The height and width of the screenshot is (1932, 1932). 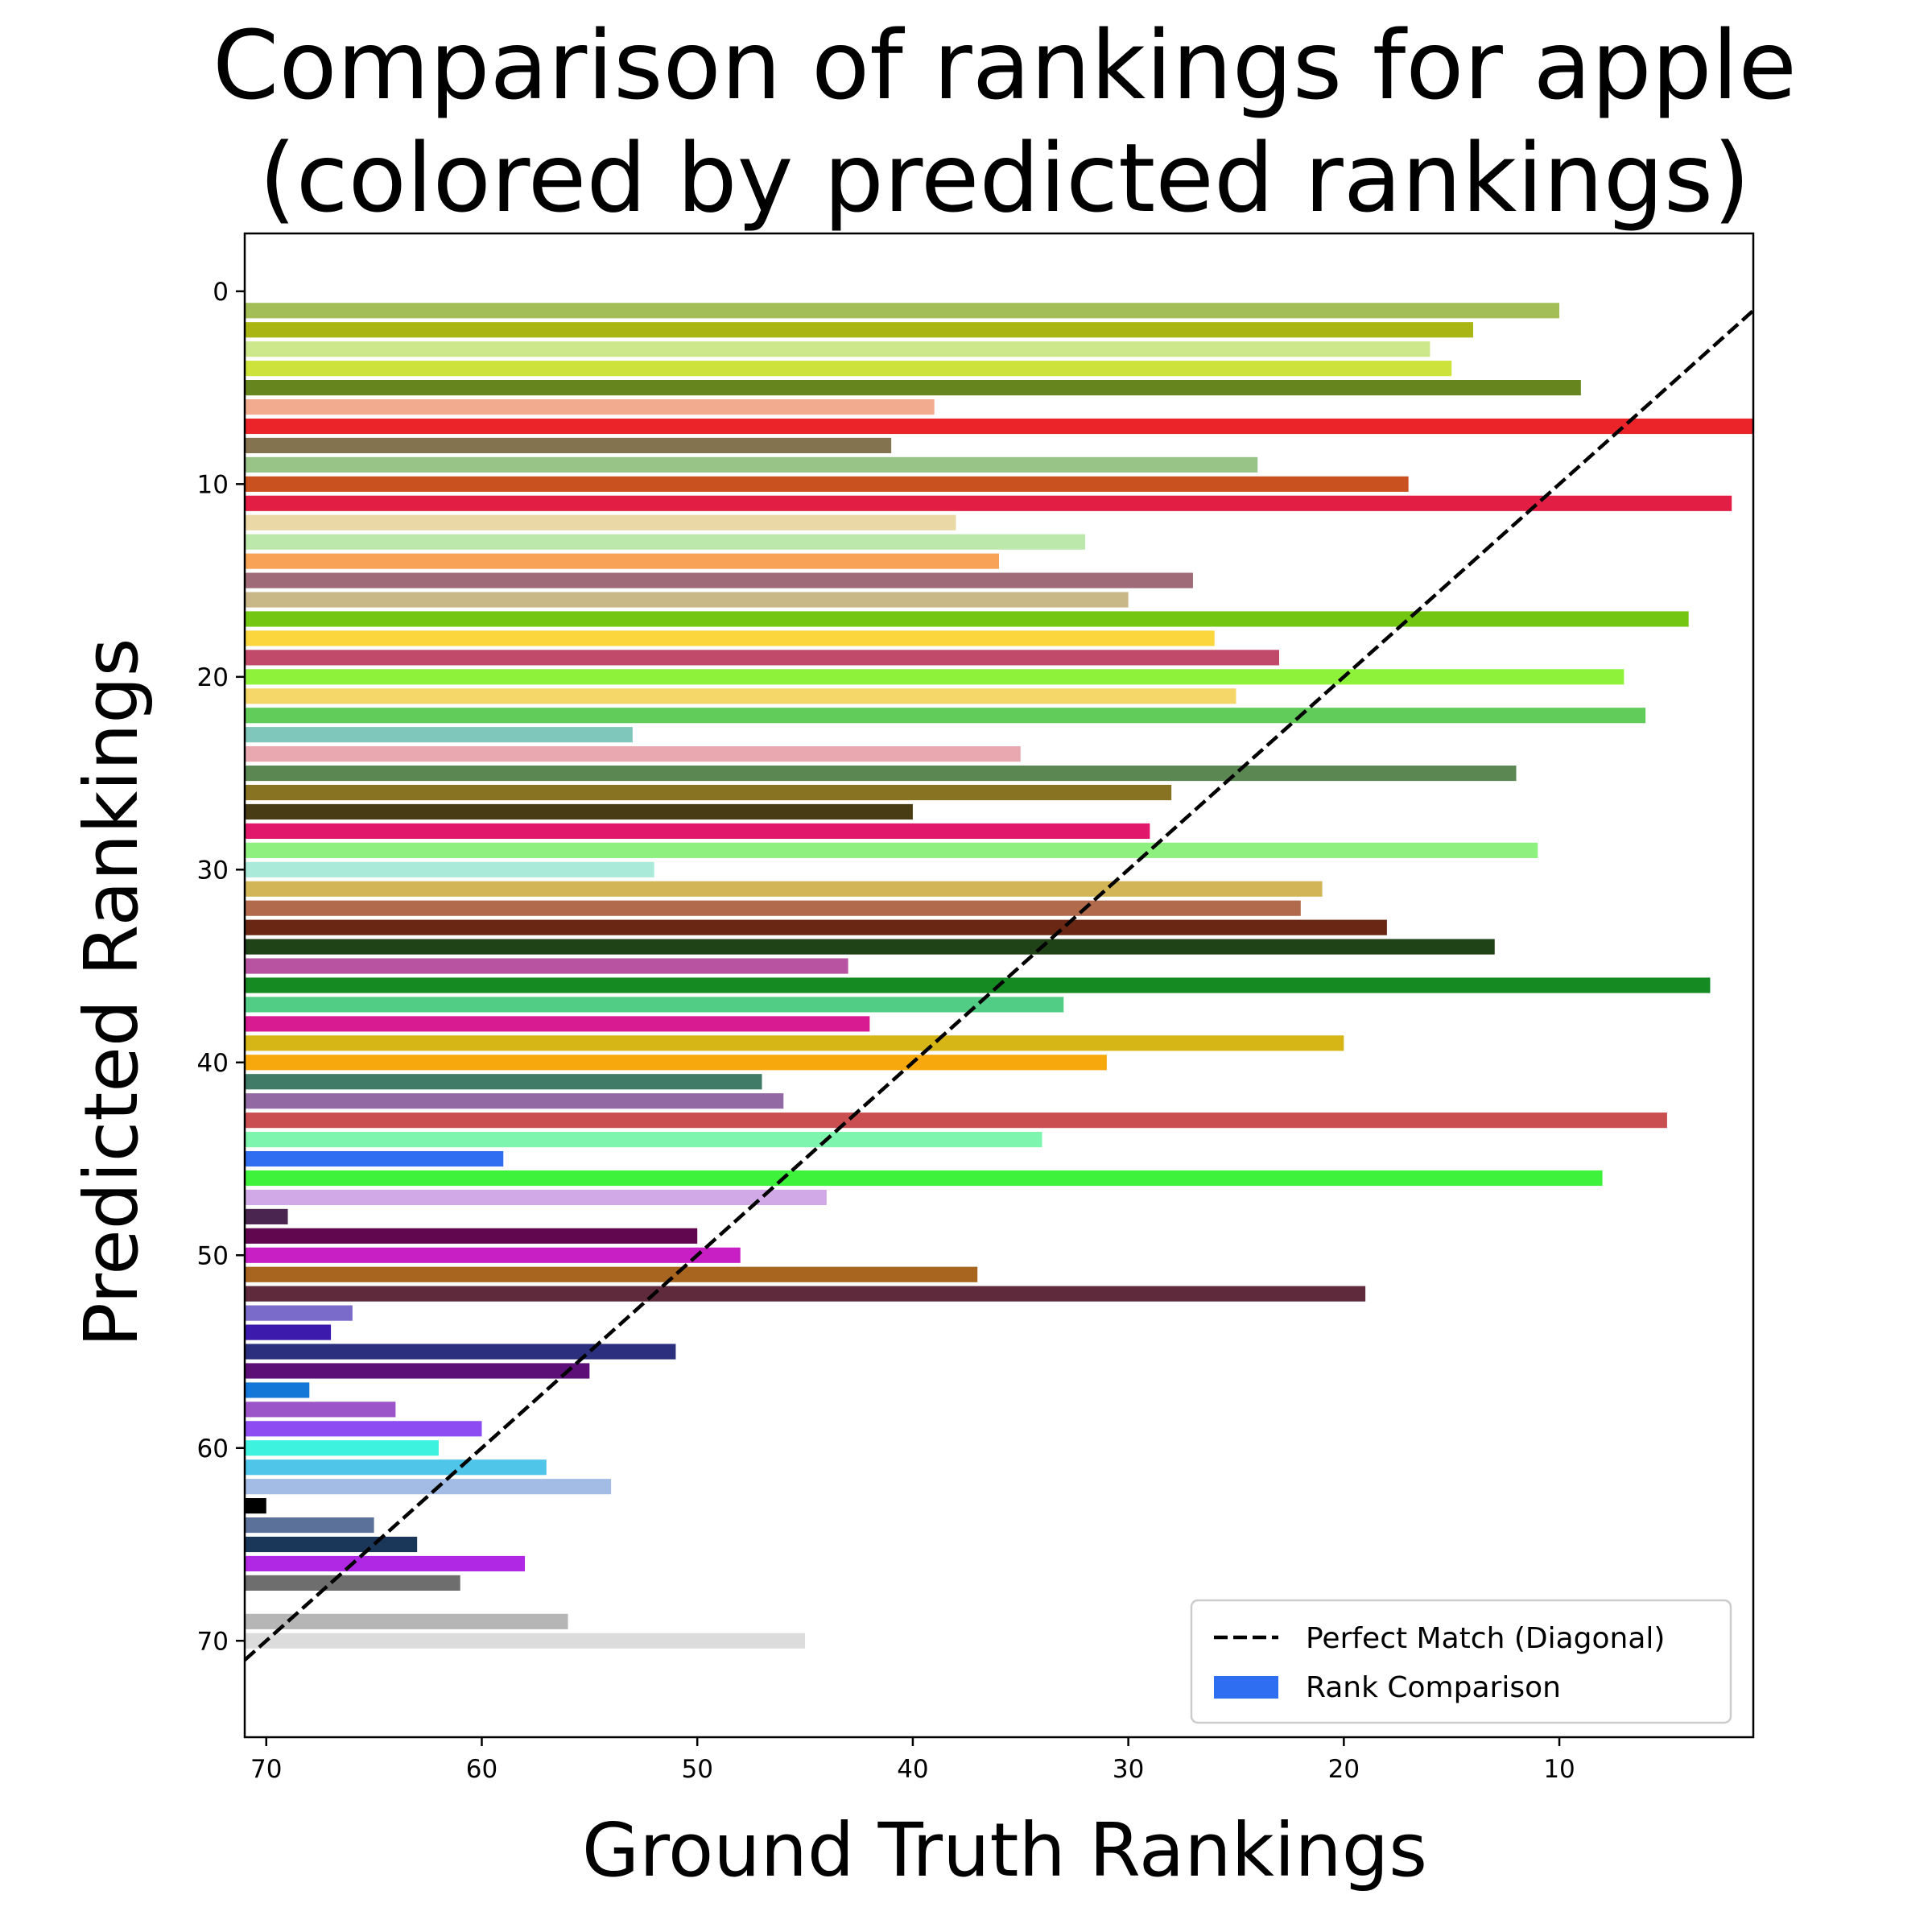 I want to click on chart-title-line-1: Comparison of rankings for apple, so click(x=1005, y=65).